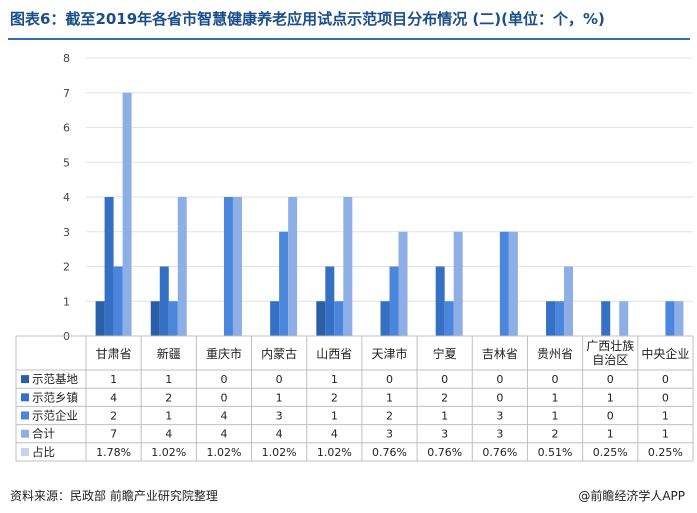  What do you see at coordinates (610, 360) in the screenshot?
I see `category-label: 自治区` at bounding box center [610, 360].